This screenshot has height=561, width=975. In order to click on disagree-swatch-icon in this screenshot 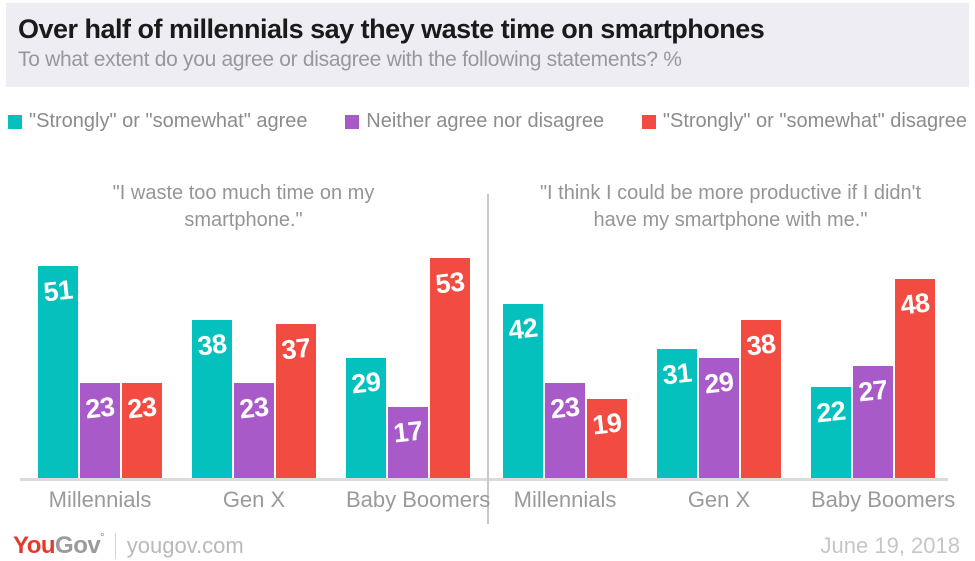, I will do `click(648, 121)`.